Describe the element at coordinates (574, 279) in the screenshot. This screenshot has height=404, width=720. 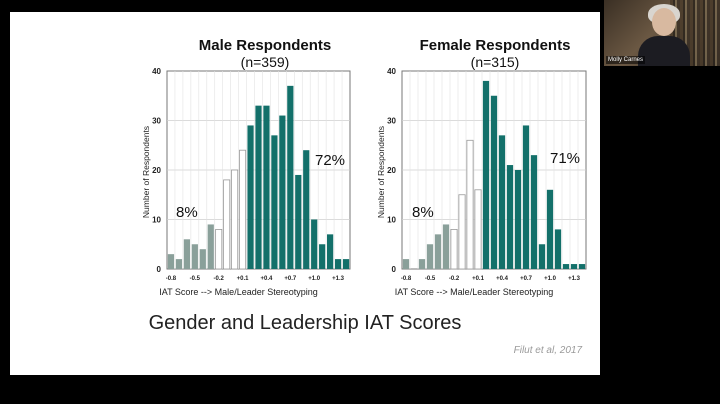
I see `chart-2-x-tick-label: +1.3` at that location.